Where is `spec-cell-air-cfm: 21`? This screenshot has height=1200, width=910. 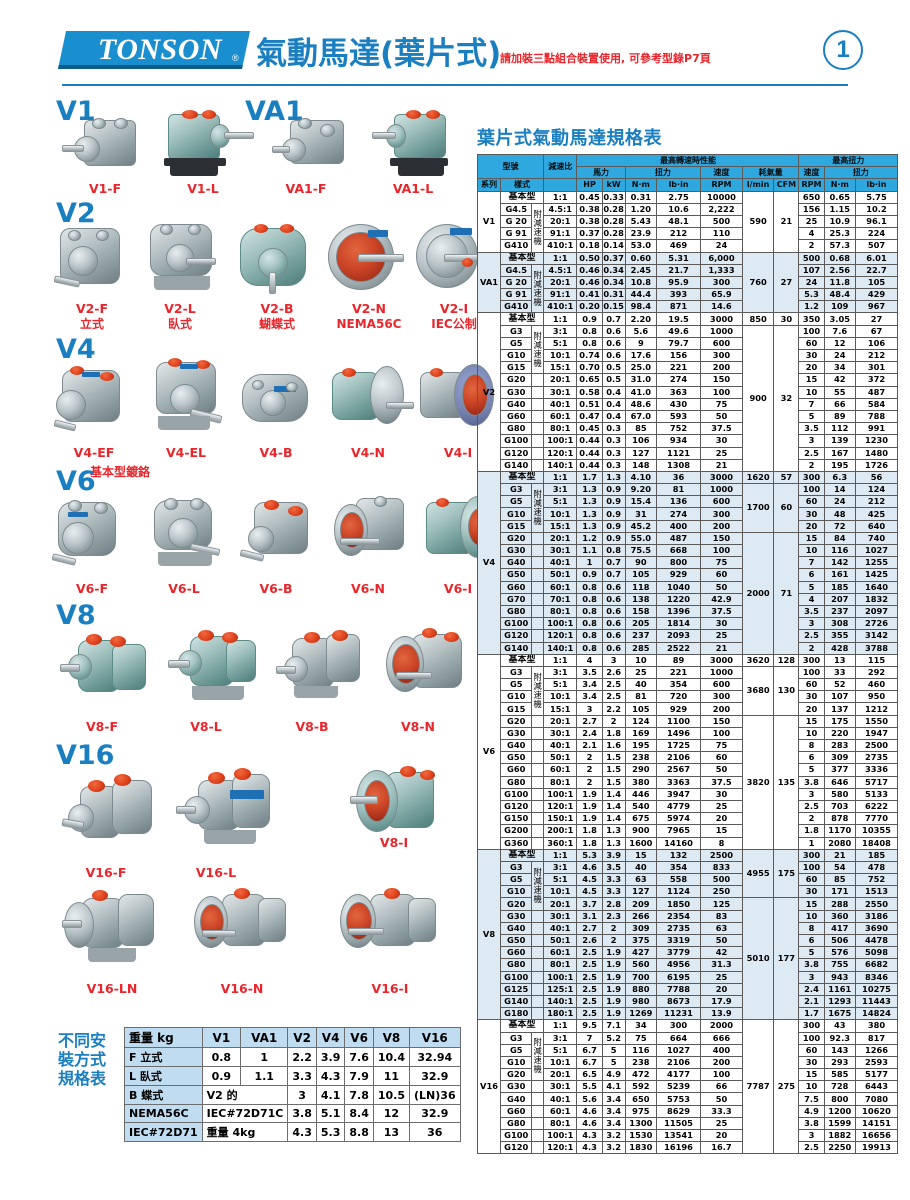 spec-cell-air-cfm: 21 is located at coordinates (786, 221).